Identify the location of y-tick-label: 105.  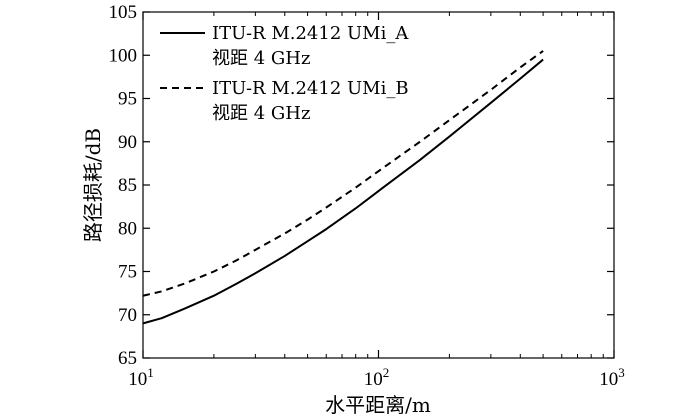
(123, 12).